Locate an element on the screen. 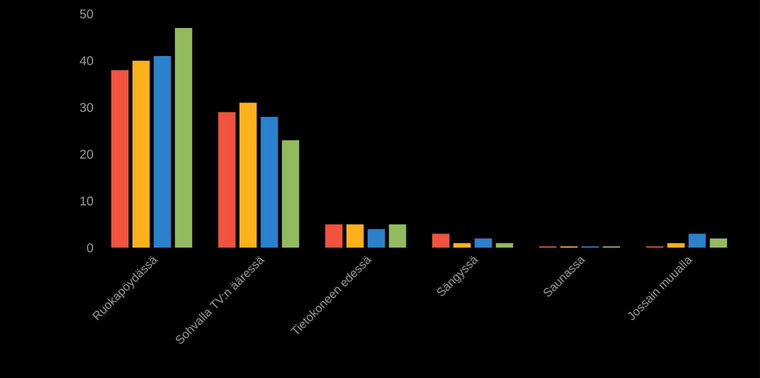  y-tick-label: 20 is located at coordinates (87, 154).